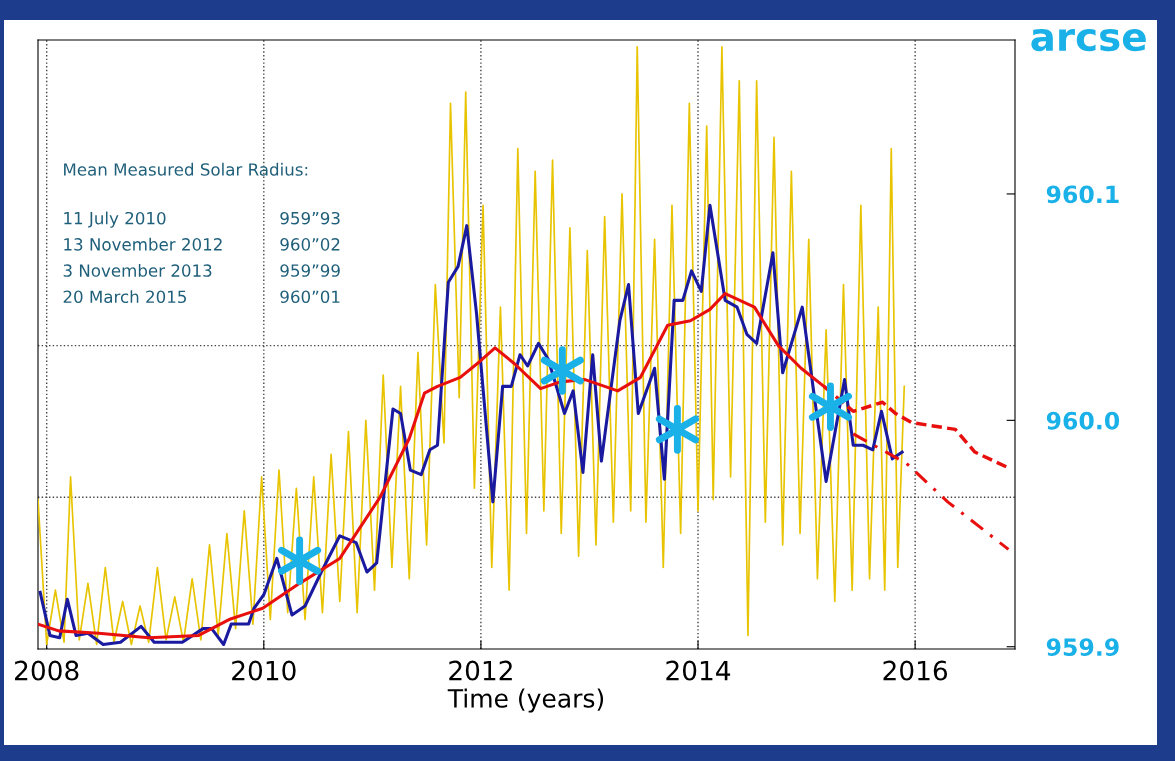 Image resolution: width=1175 pixels, height=761 pixels. What do you see at coordinates (525, 700) in the screenshot?
I see `x-axis-title: Time (years)` at bounding box center [525, 700].